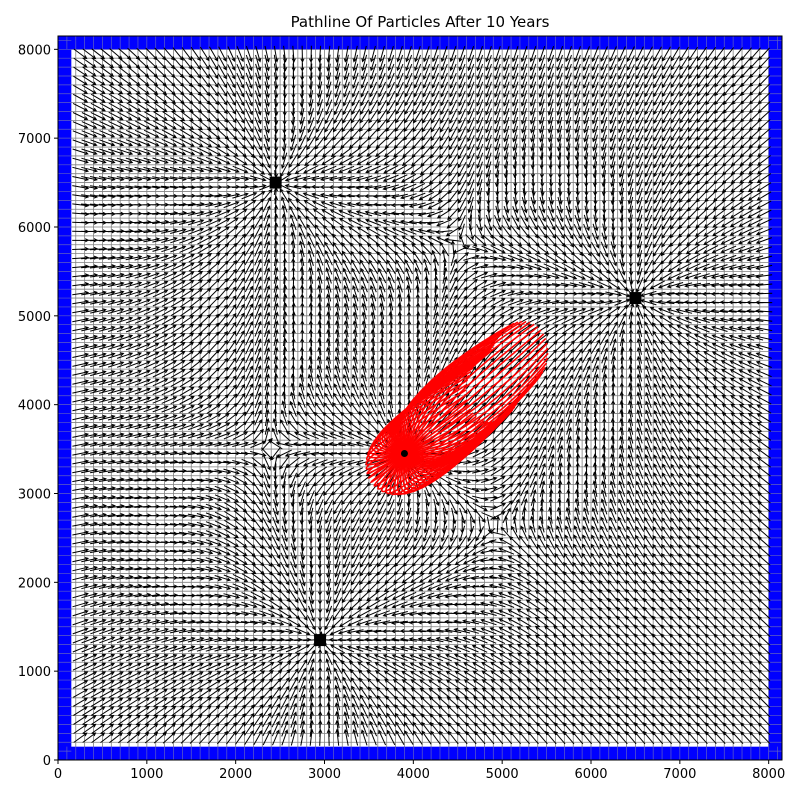  Describe the element at coordinates (34, 494) in the screenshot. I see `y-tick-label: 3000` at that location.